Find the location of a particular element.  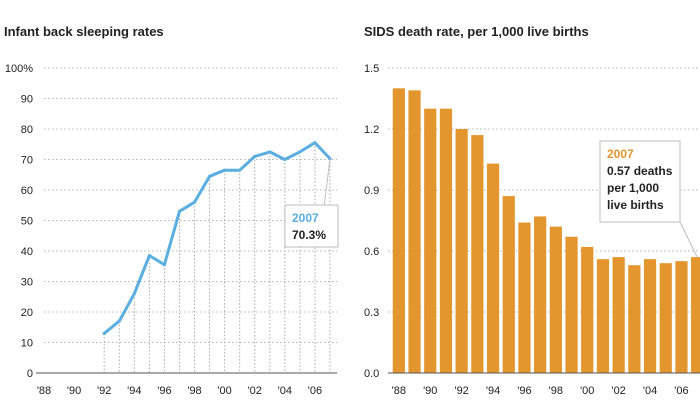

y-tick-label: 50 is located at coordinates (27, 222).